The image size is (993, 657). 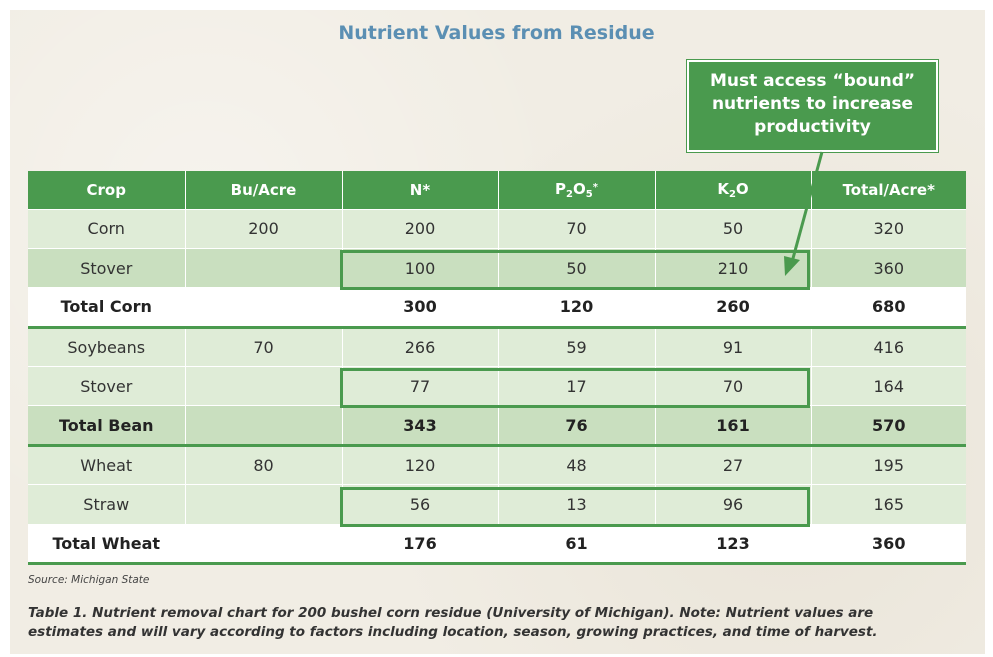 I want to click on cell-p: 17, so click(x=577, y=386).